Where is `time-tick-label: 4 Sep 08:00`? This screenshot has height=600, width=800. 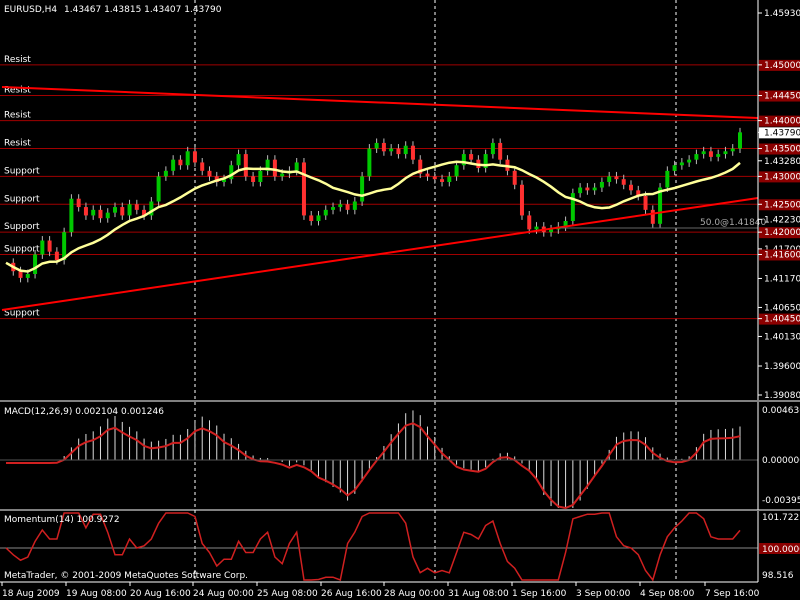 time-tick-label: 4 Sep 08:00 is located at coordinates (667, 594).